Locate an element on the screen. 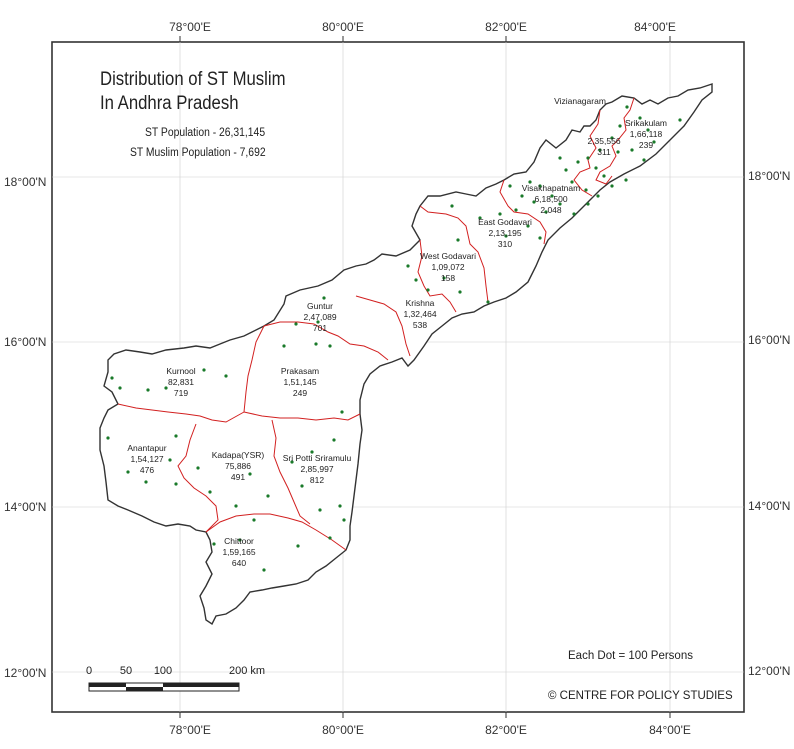 This screenshot has width=794, height=749. st-muslim-population-text: ST Muslim Population - 7,692 is located at coordinates (198, 153).